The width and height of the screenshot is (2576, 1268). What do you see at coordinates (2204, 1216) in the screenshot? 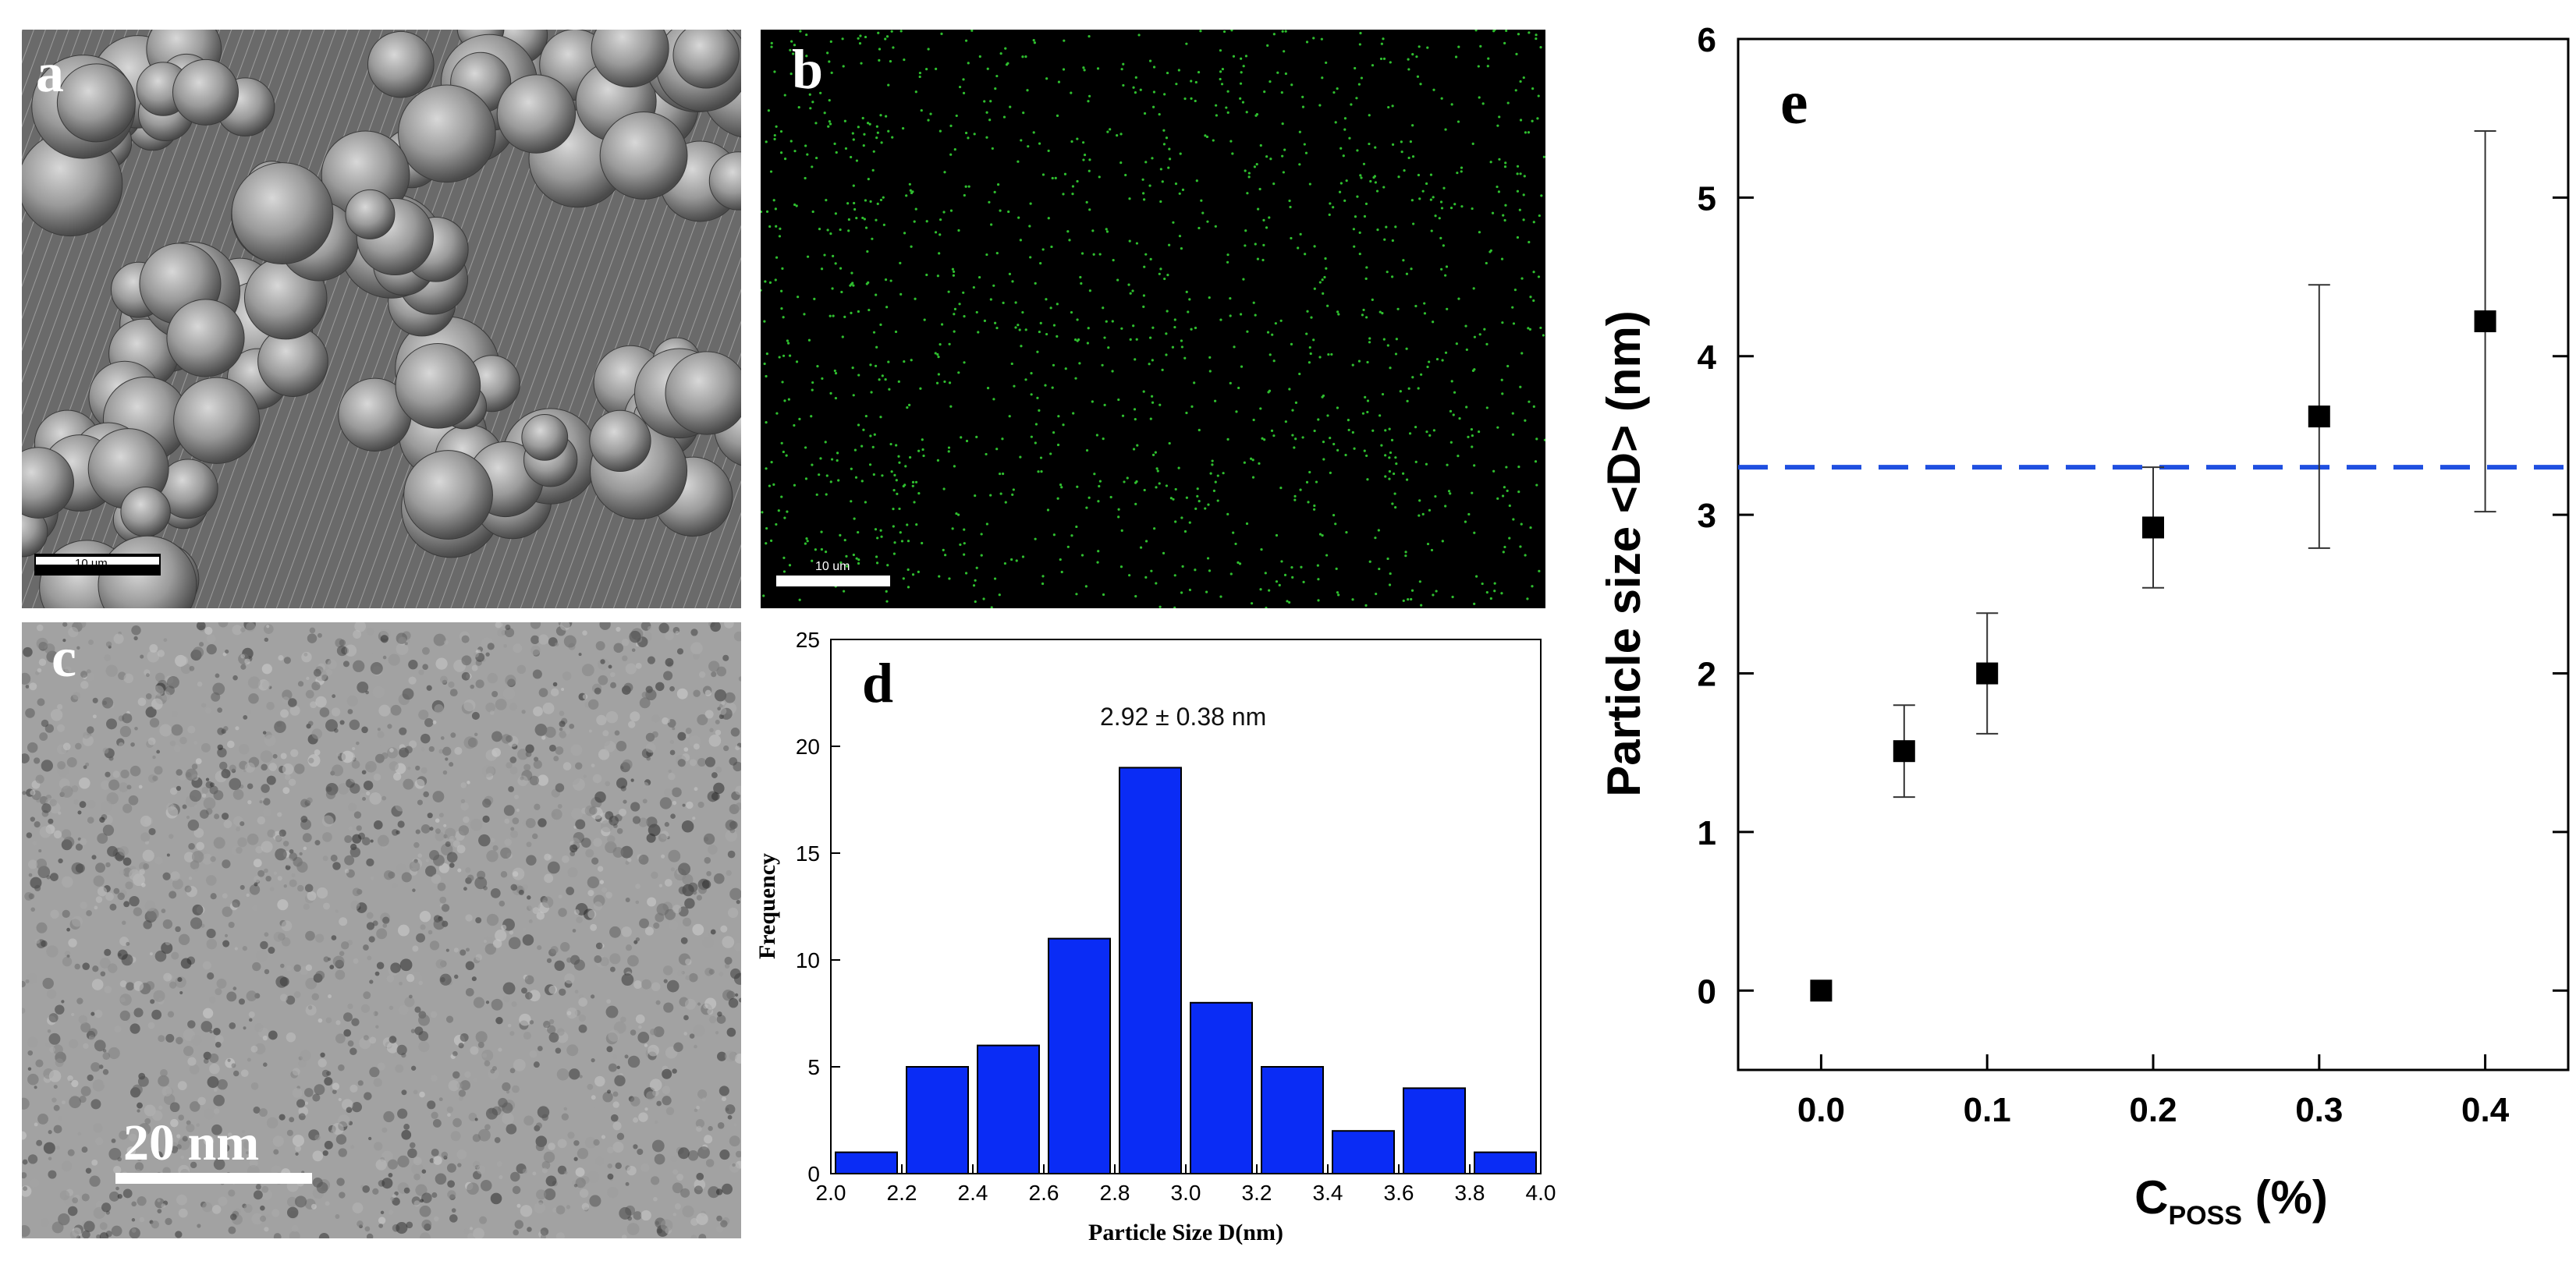
I see `x-axis-label-subscript: POSS` at bounding box center [2204, 1216].